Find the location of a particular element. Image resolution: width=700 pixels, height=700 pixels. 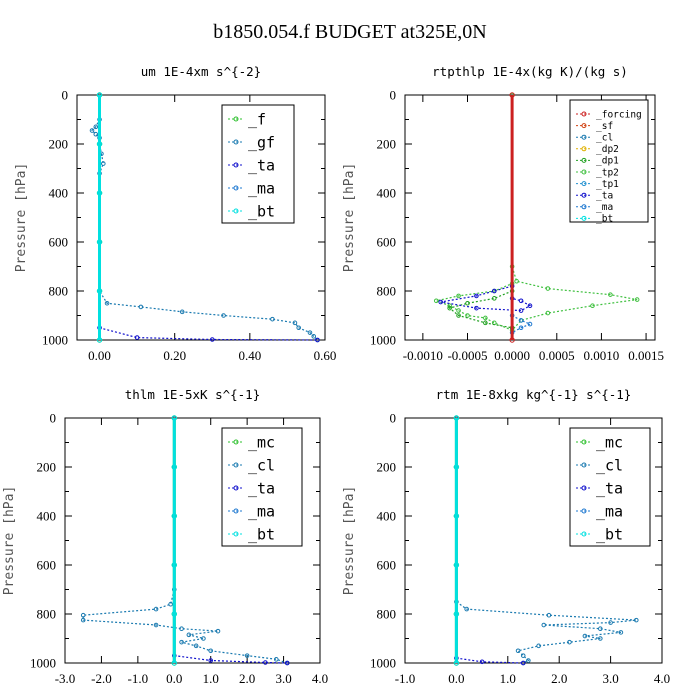

legend-label: _tp1 is located at coordinates (607, 184).